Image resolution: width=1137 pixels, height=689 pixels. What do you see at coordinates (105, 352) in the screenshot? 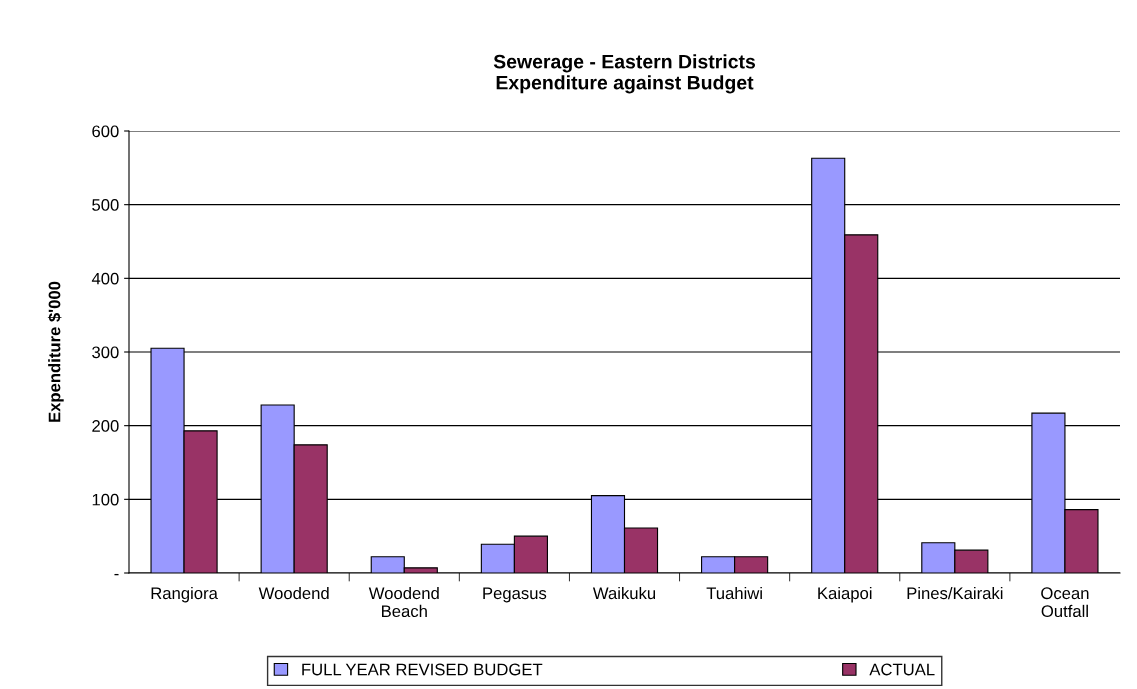
I see `y-tick-label: 300` at bounding box center [105, 352].